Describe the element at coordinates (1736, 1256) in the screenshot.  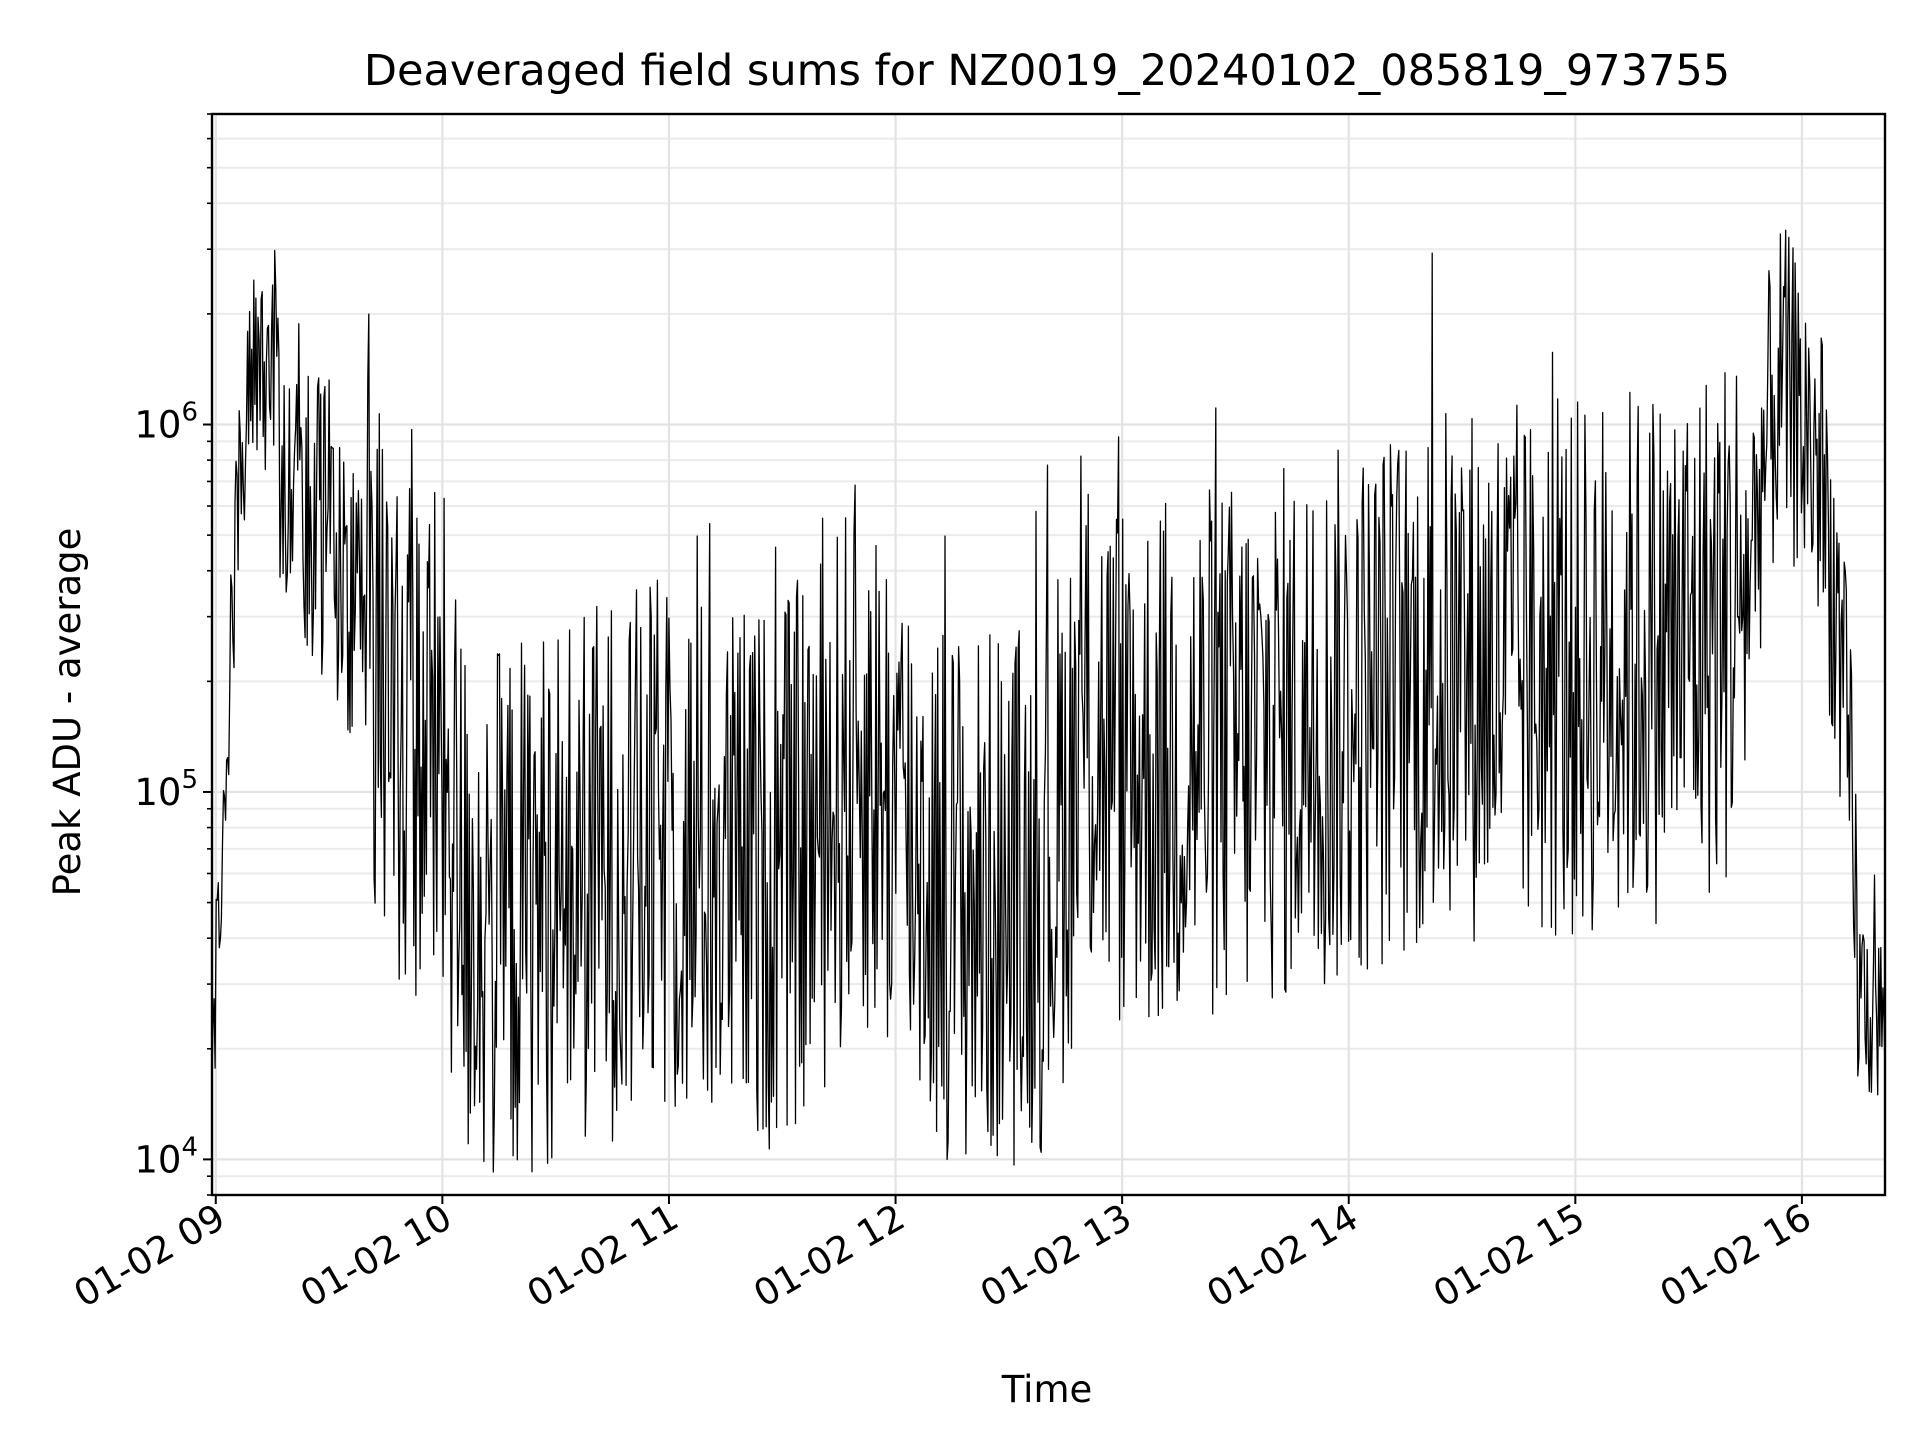
I see `x-tick-label: 01-02 16` at that location.